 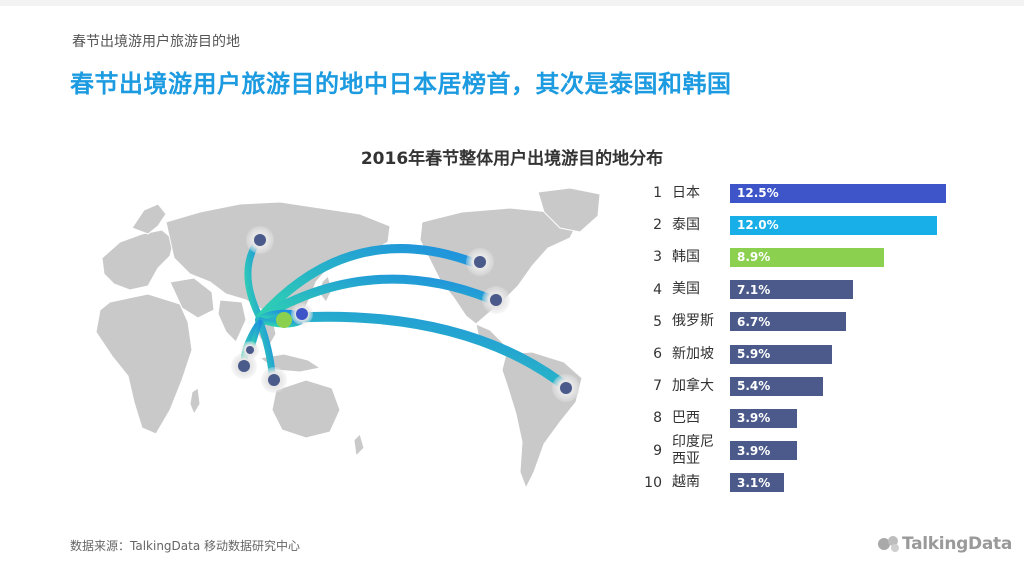 What do you see at coordinates (657, 321) in the screenshot?
I see `rank-number: 5` at bounding box center [657, 321].